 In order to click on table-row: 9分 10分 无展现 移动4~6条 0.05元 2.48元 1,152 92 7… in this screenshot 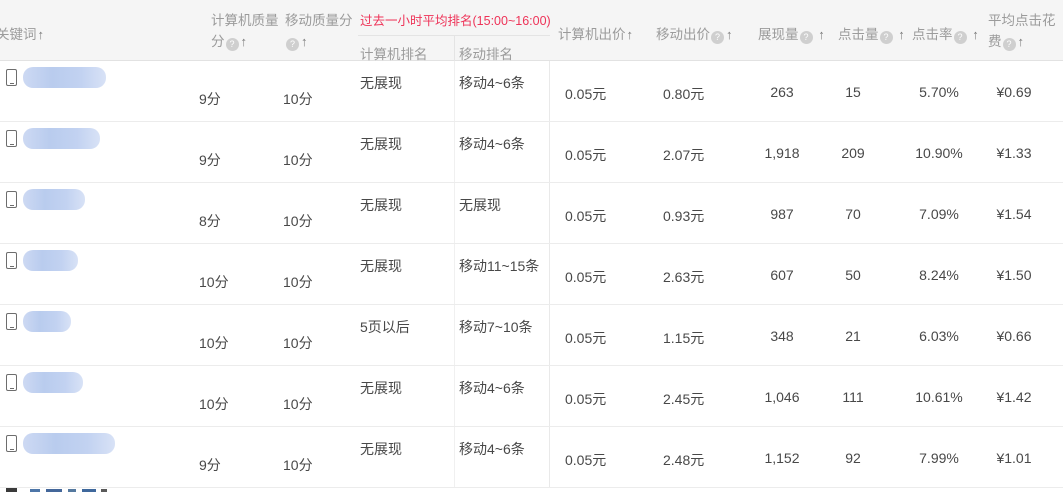, I will do `click(531, 457)`.